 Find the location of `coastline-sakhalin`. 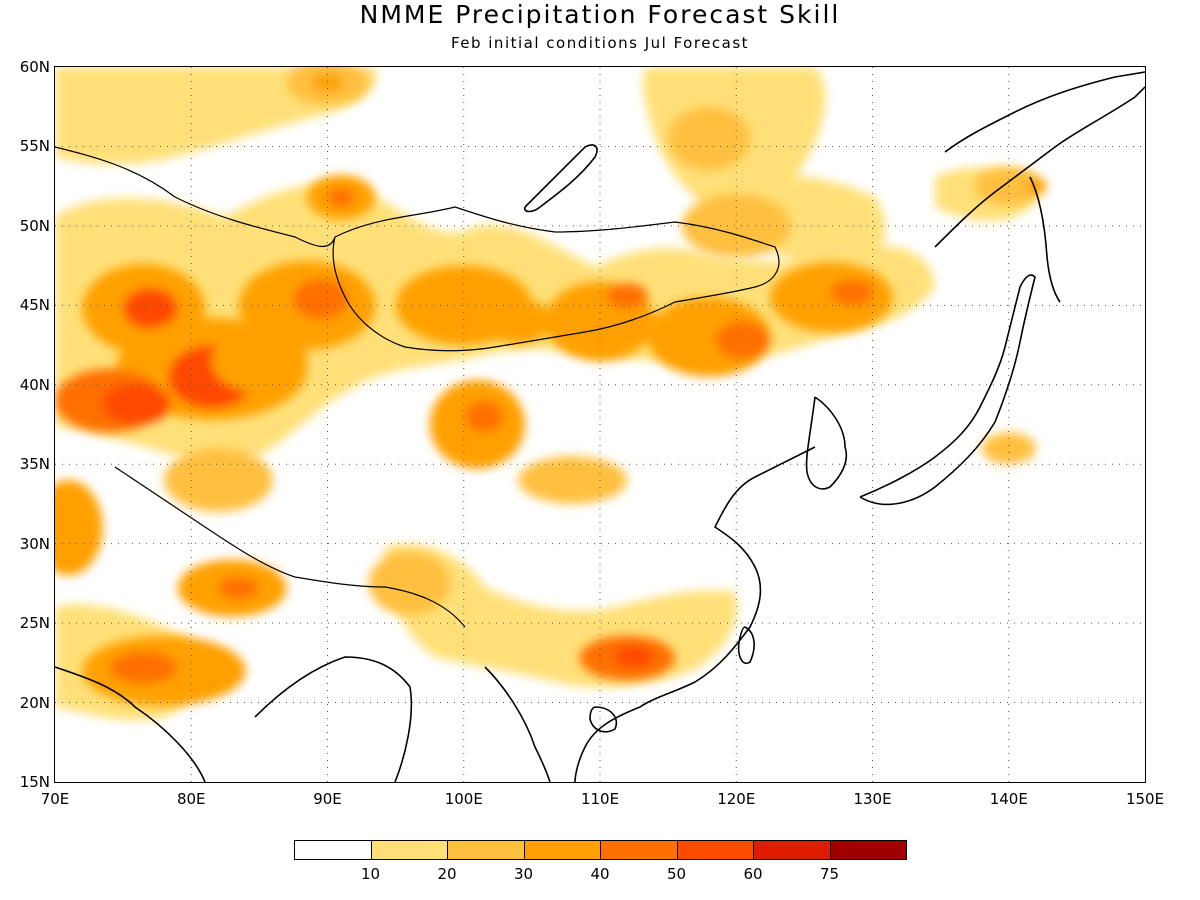

coastline-sakhalin is located at coordinates (1045, 239).